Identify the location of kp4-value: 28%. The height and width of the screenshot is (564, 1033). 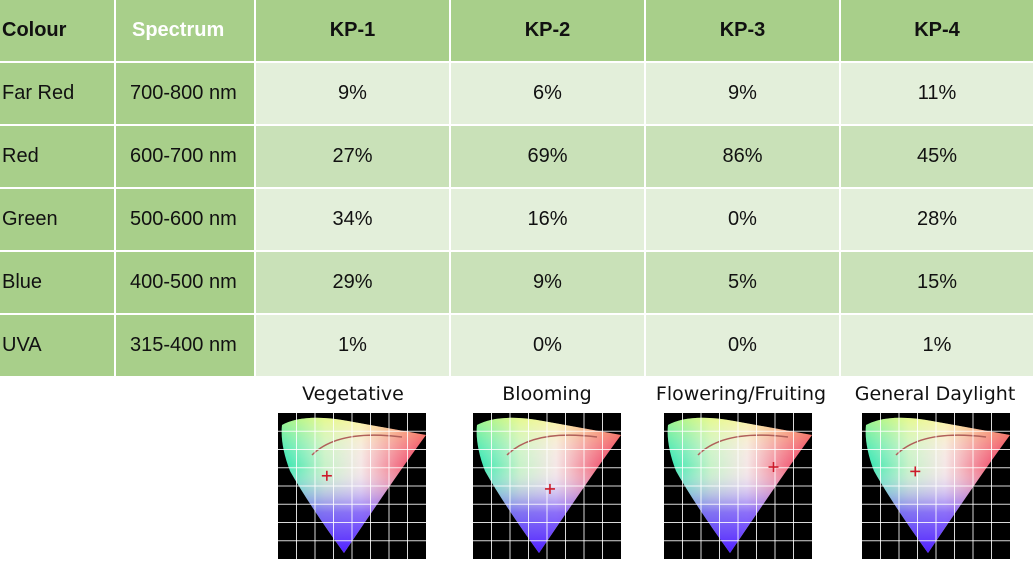
(937, 219).